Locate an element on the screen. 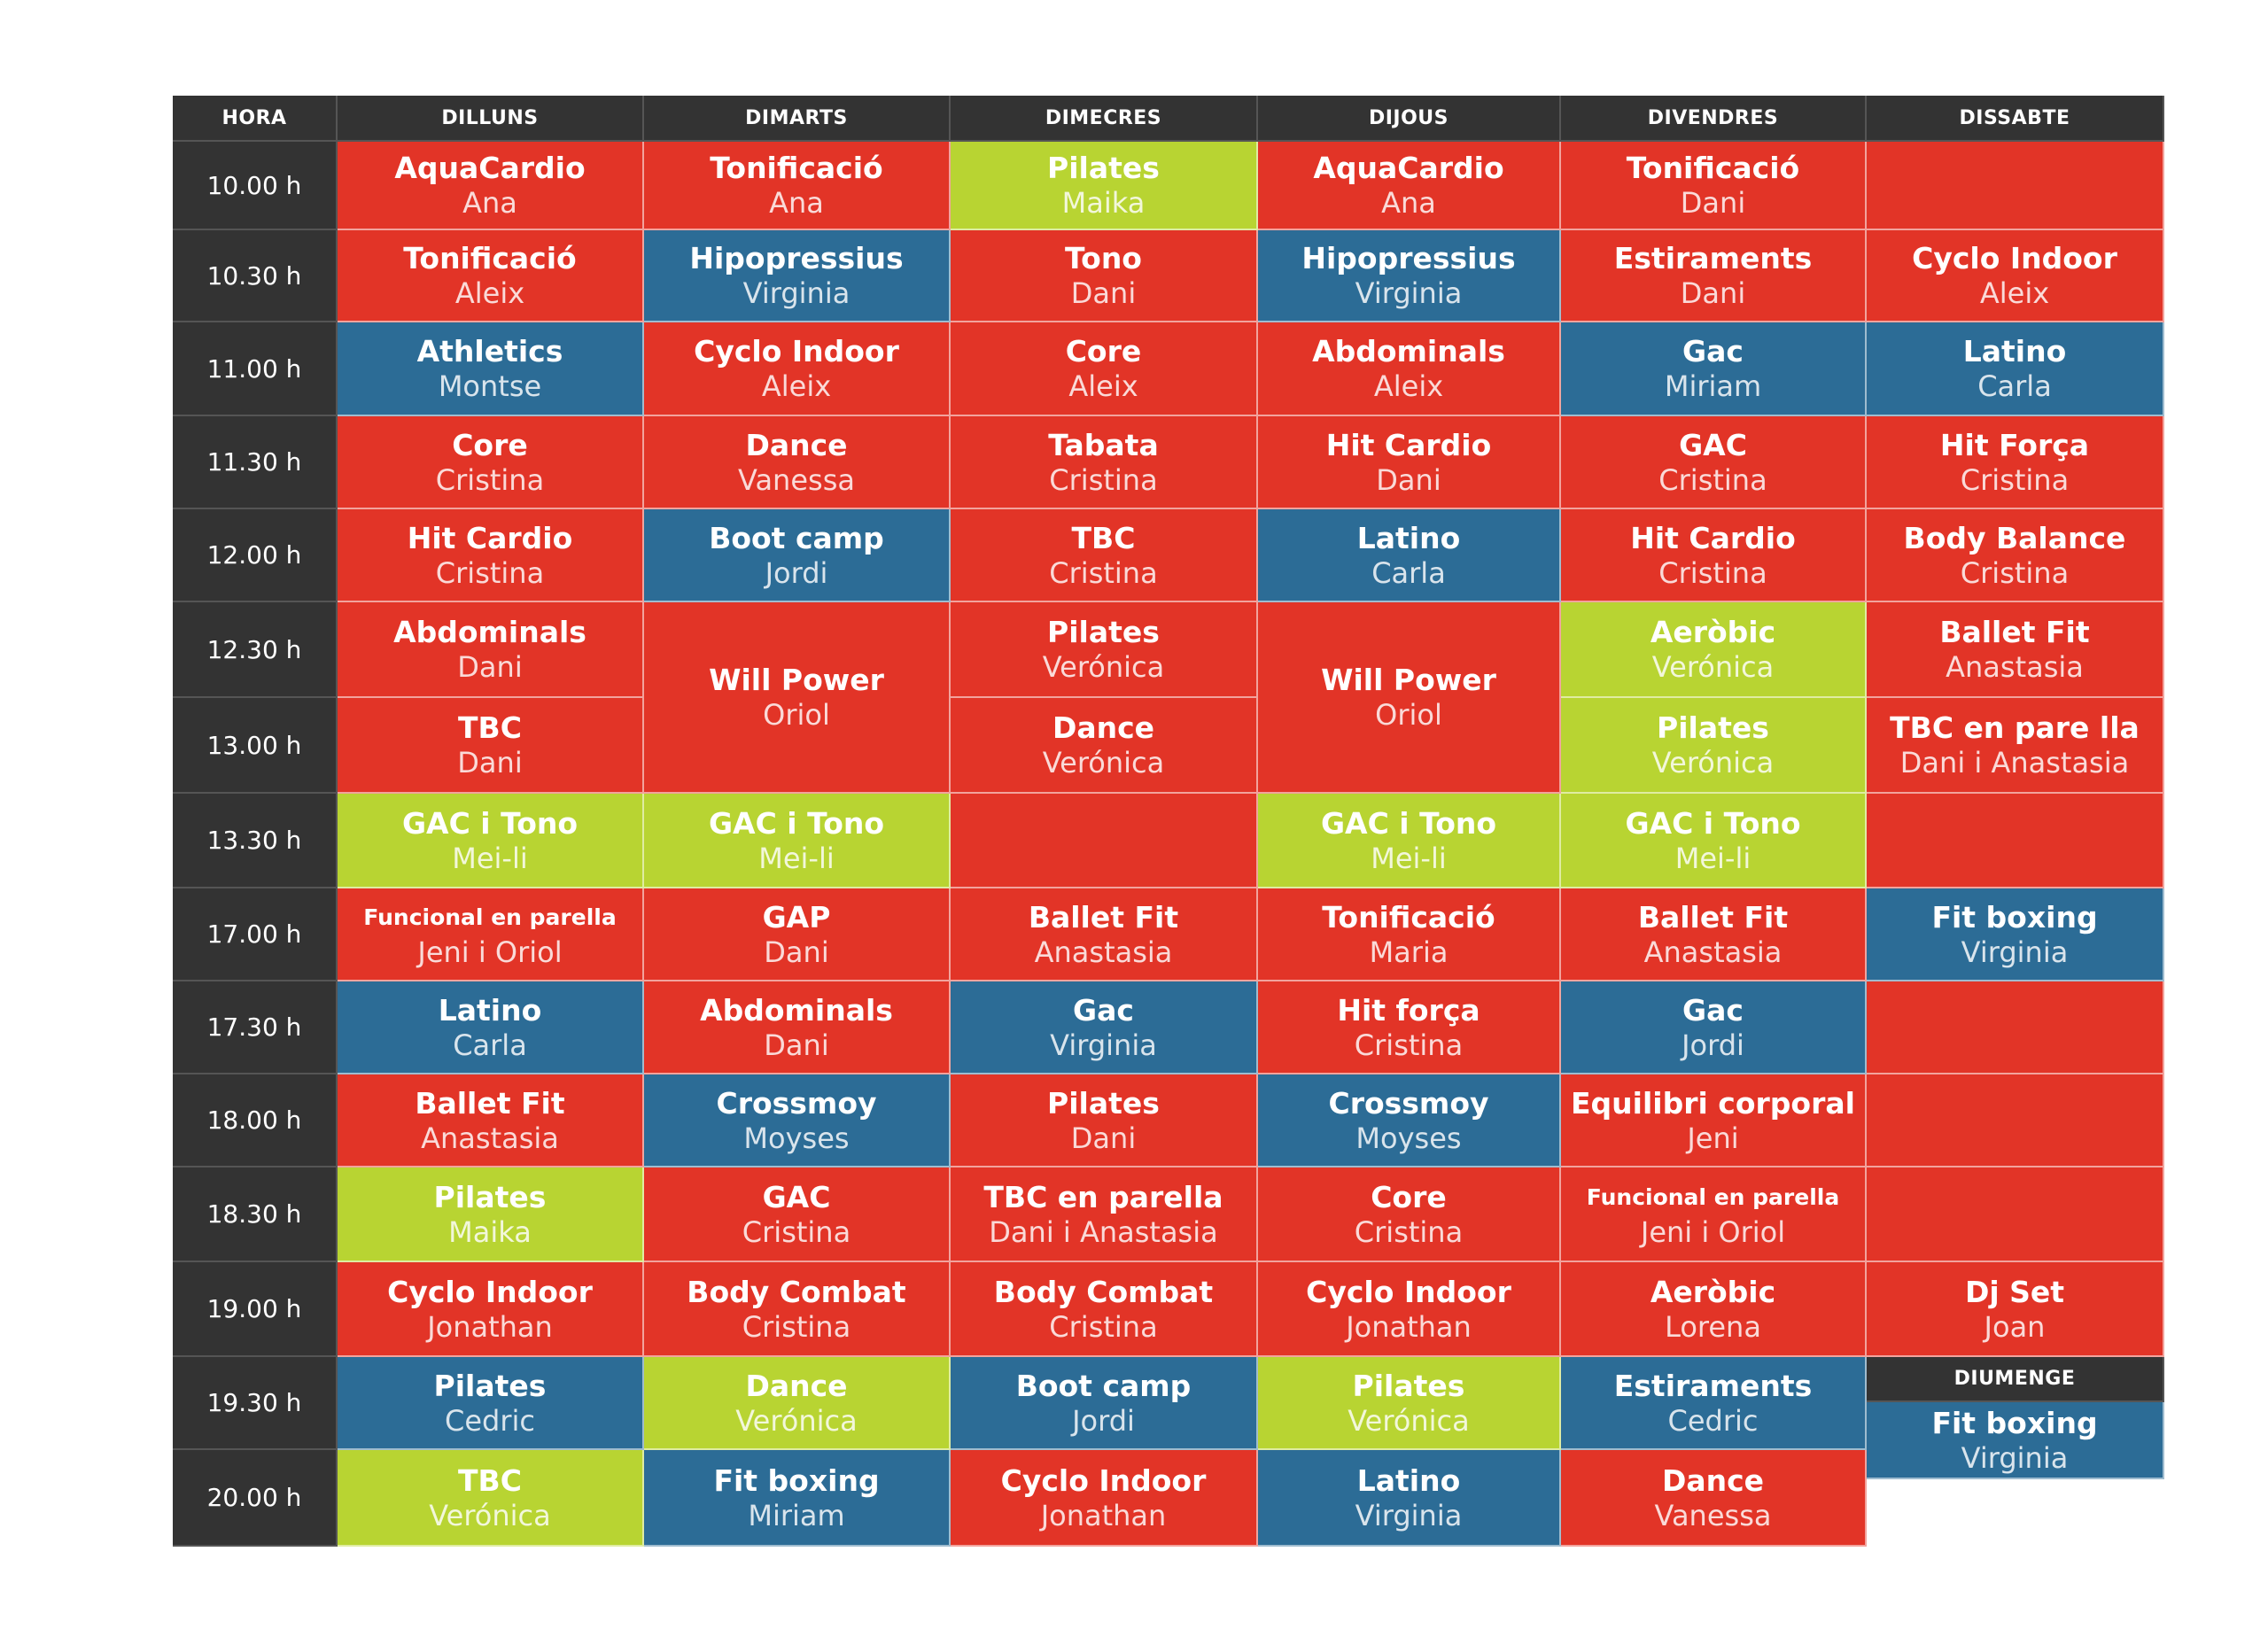 This screenshot has width=2268, height=1629. time-label: 17.00 h is located at coordinates (255, 934).